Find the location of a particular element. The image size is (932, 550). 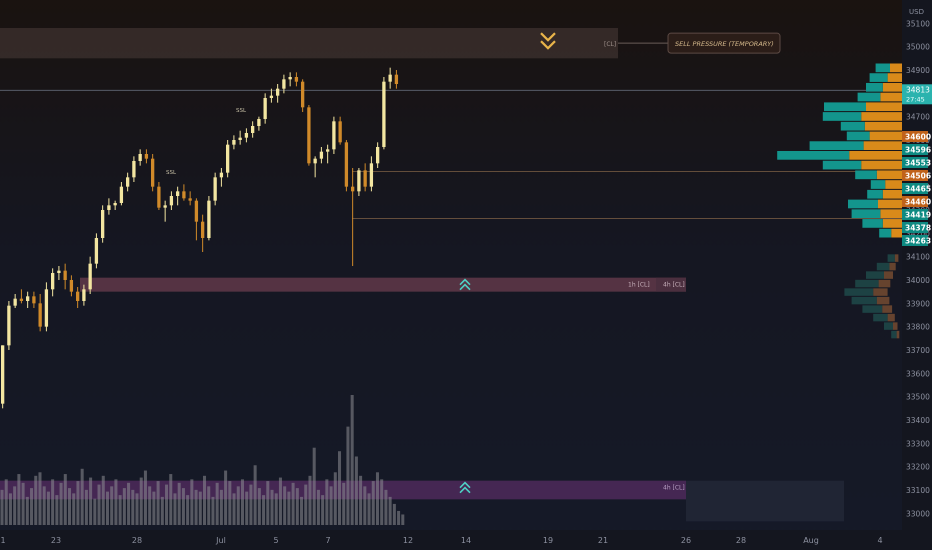

volume-profile-lower-teal is located at coordinates (880, 317).